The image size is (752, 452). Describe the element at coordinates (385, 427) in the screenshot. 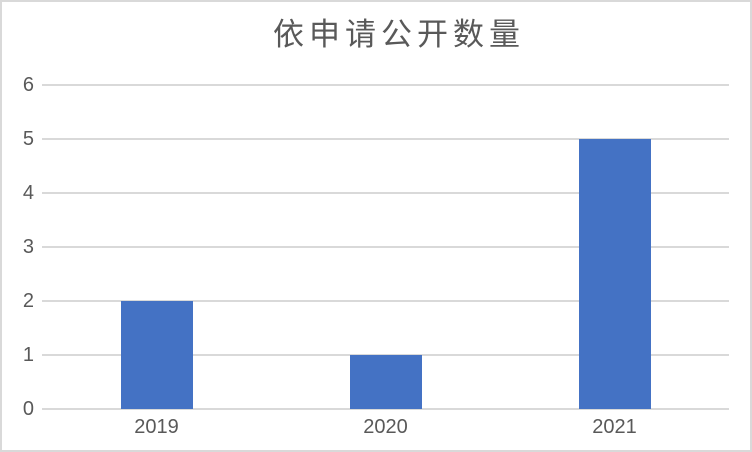

I see `x-tick-label: 2020` at that location.